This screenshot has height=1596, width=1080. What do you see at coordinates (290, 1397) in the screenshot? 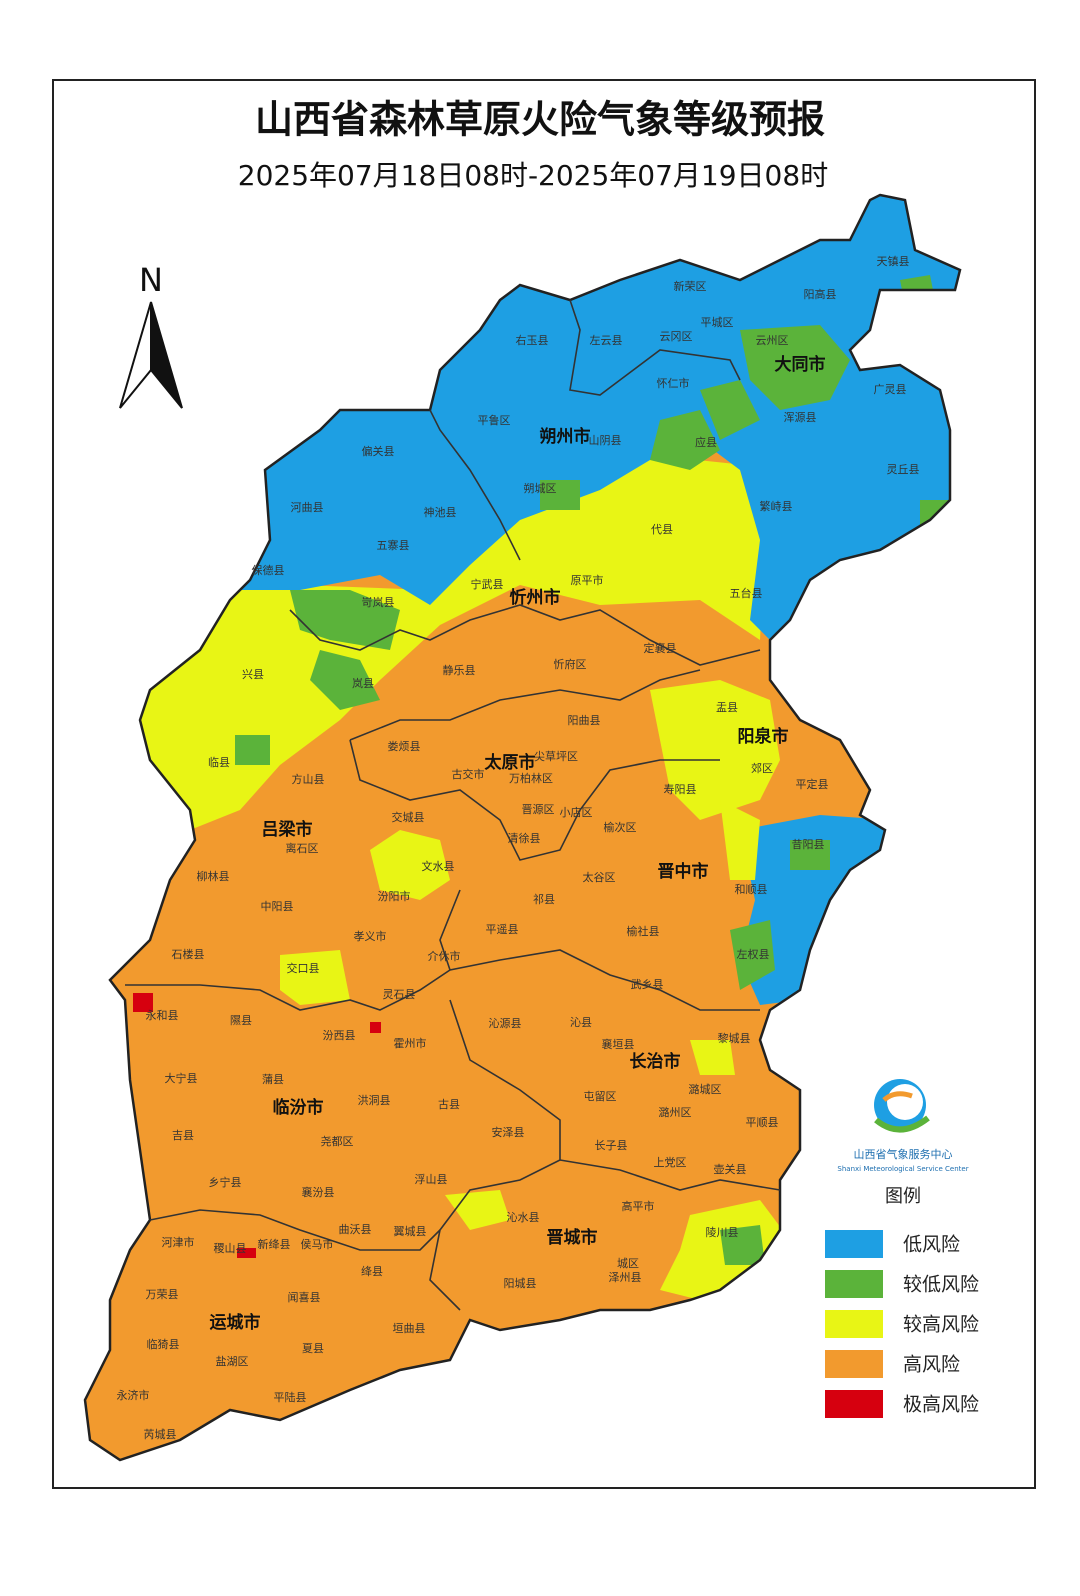
I see `county-label: 平陆县` at bounding box center [290, 1397].